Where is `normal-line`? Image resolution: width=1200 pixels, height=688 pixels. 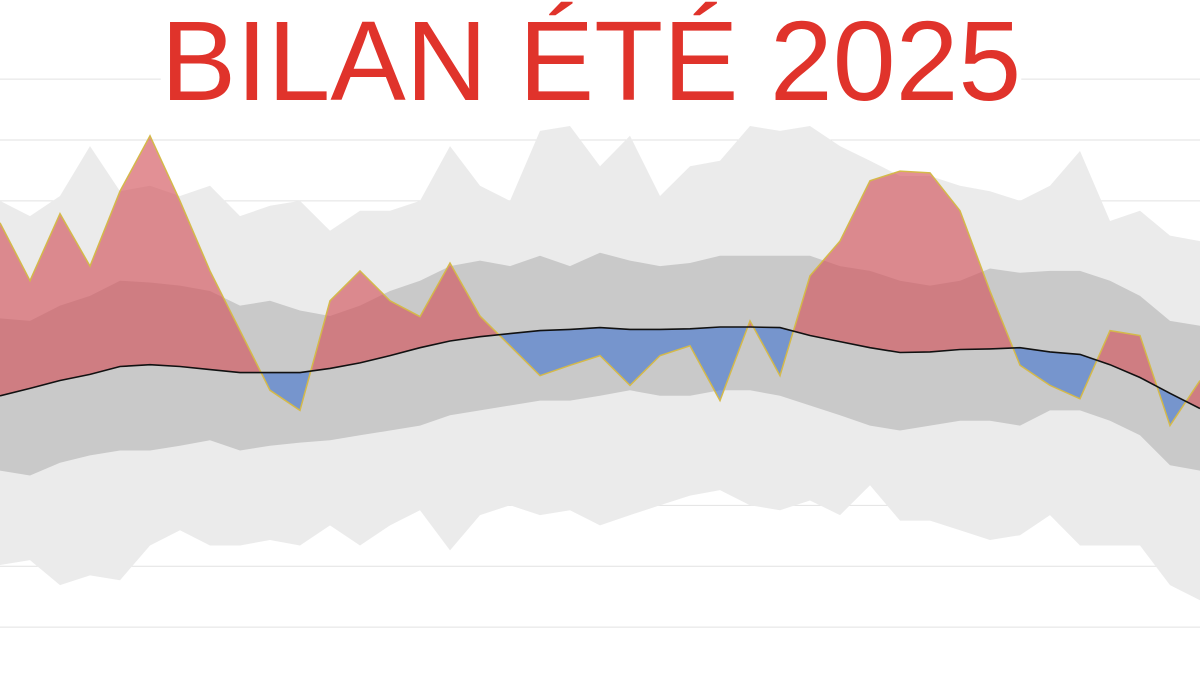
normal-line is located at coordinates (600, 368).